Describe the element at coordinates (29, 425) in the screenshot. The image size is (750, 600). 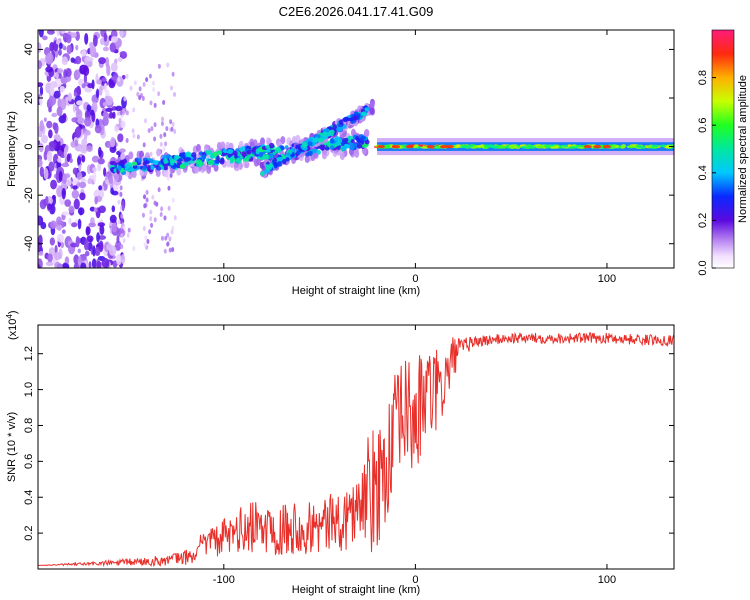
I see `y-tick-label: 0.8` at that location.